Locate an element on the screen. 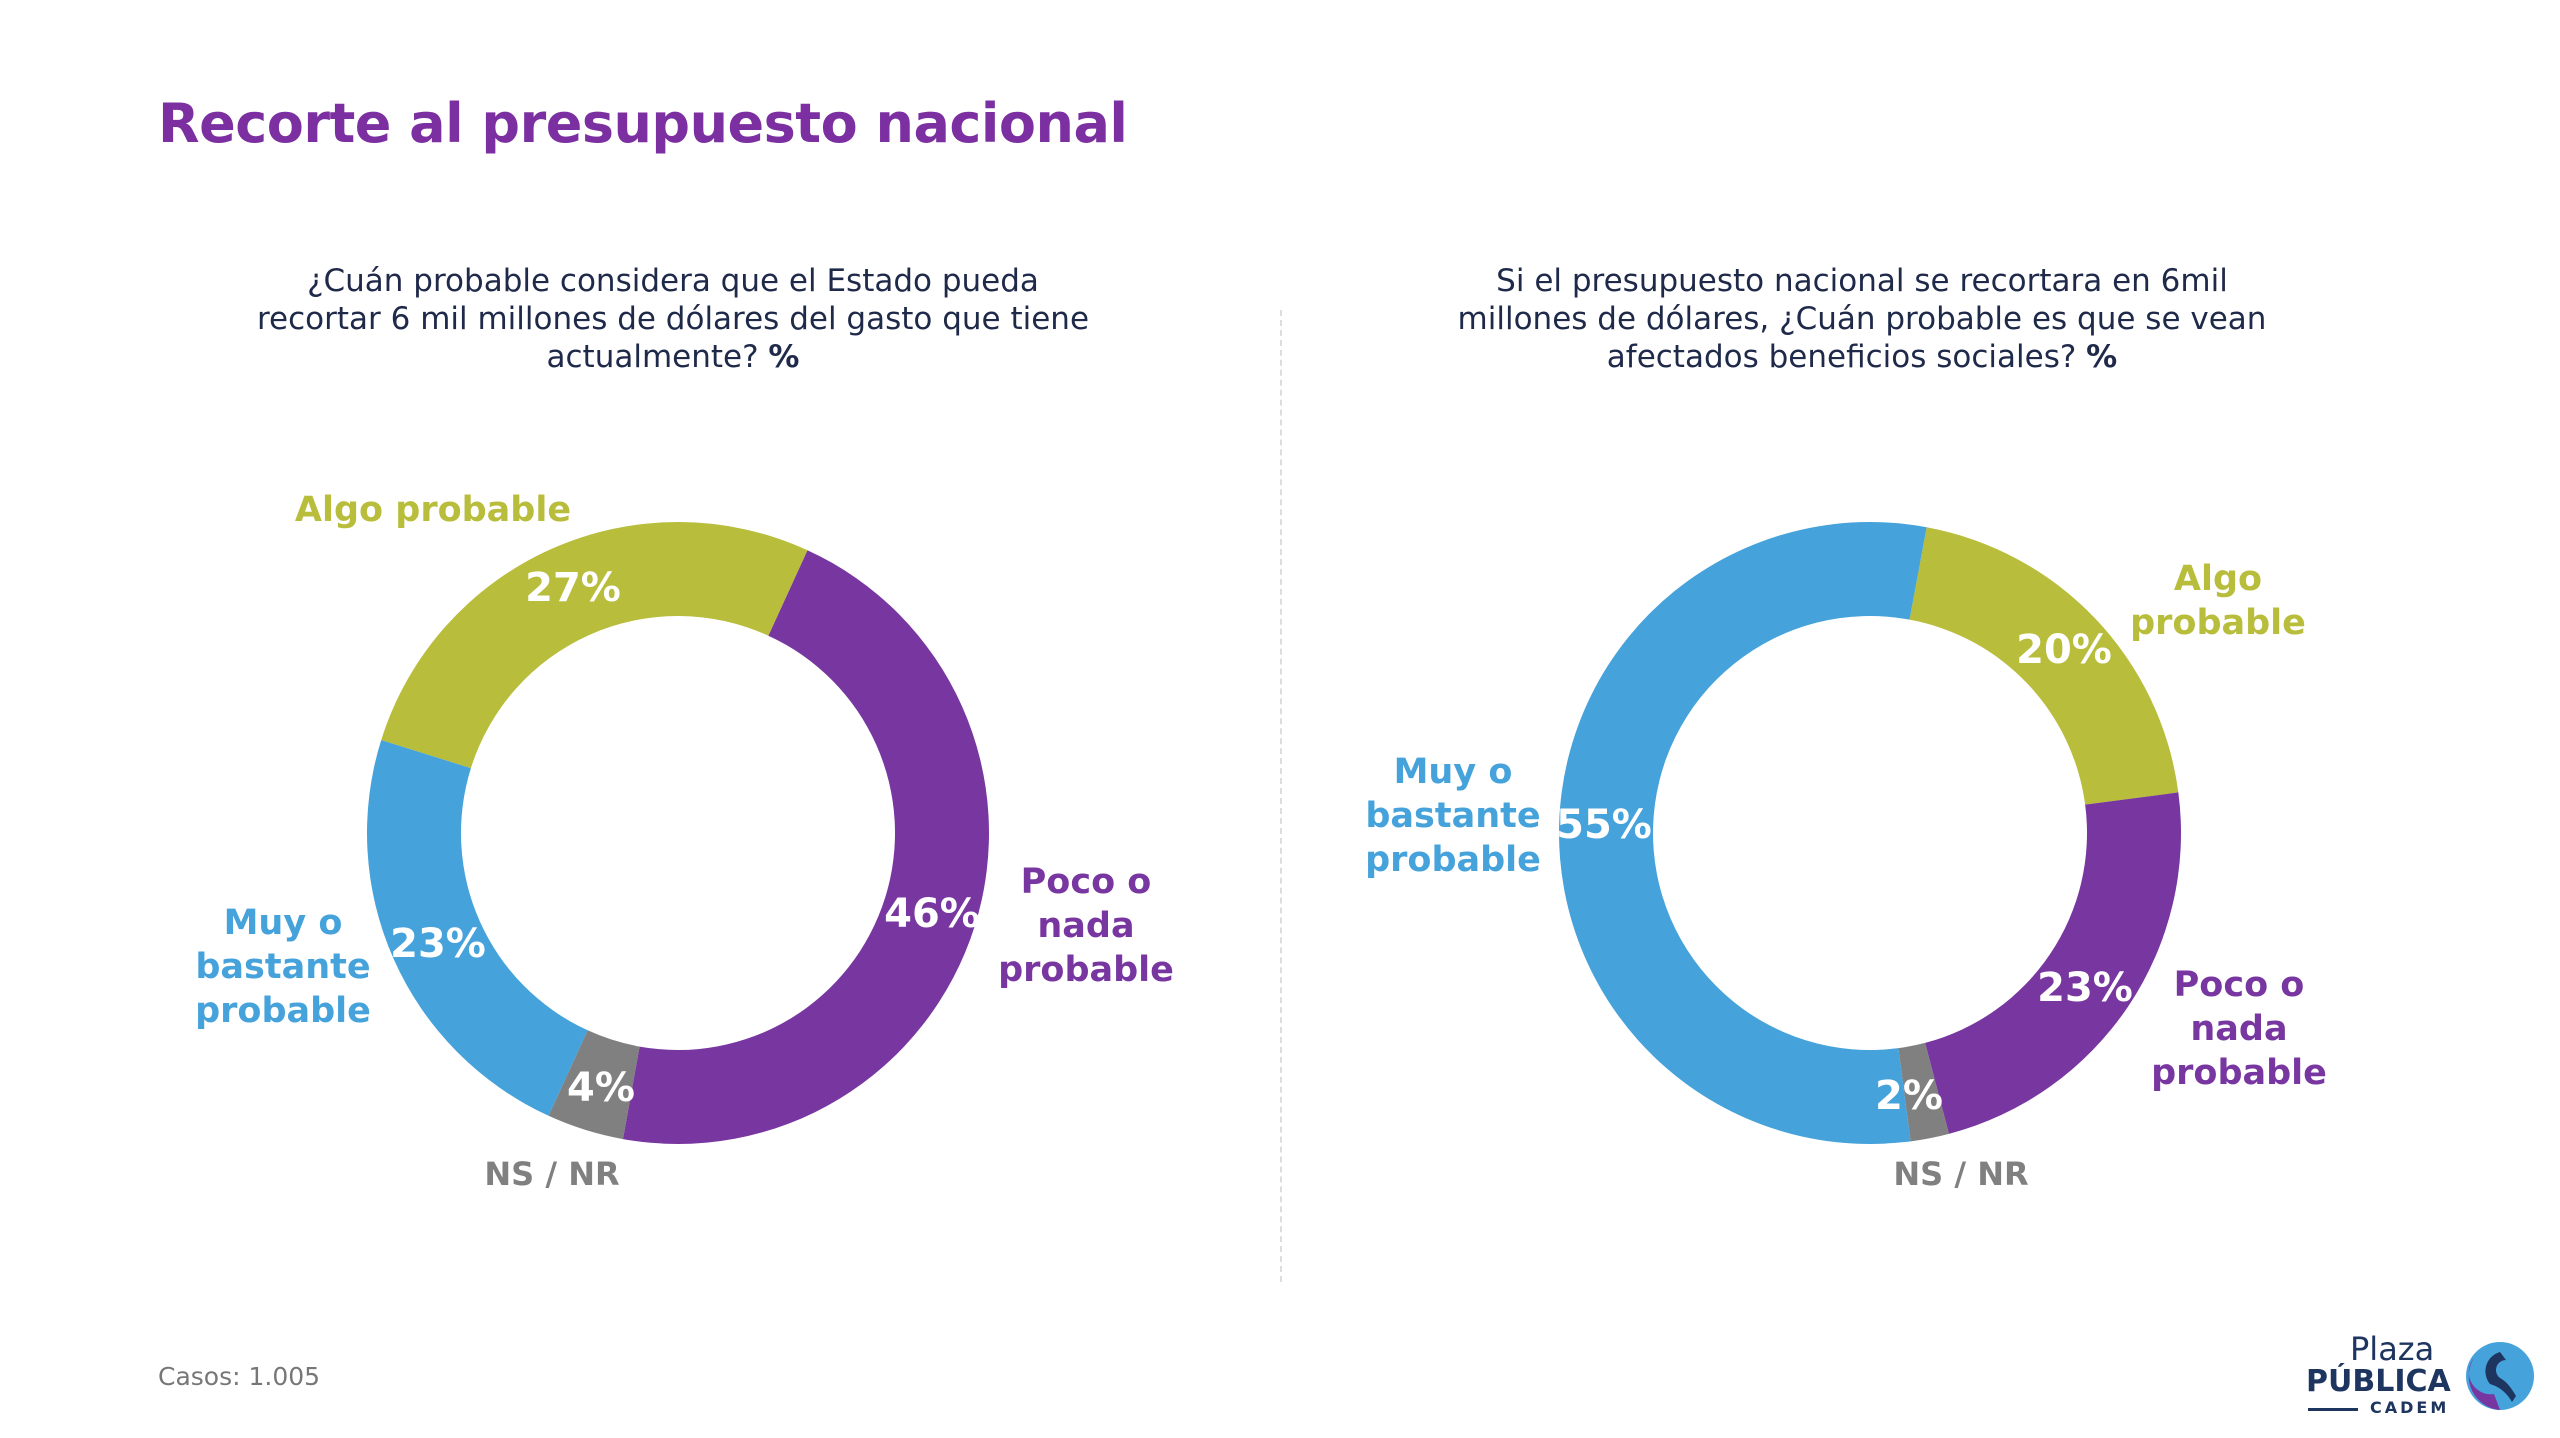 Image resolution: width=2560 pixels, height=1438 pixels. pct-ns-left: 4% is located at coordinates (601, 1088).